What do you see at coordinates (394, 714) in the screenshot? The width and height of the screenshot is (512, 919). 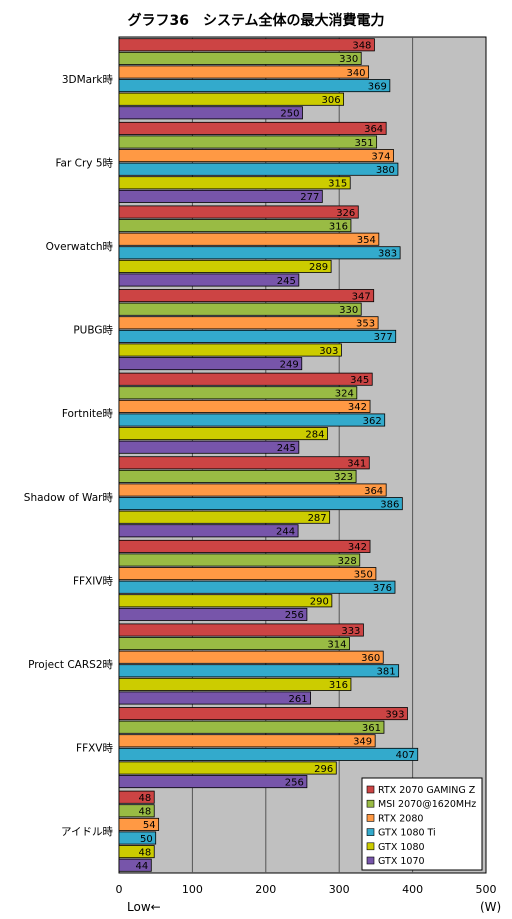 I see `bar-value-label: 393` at bounding box center [394, 714].